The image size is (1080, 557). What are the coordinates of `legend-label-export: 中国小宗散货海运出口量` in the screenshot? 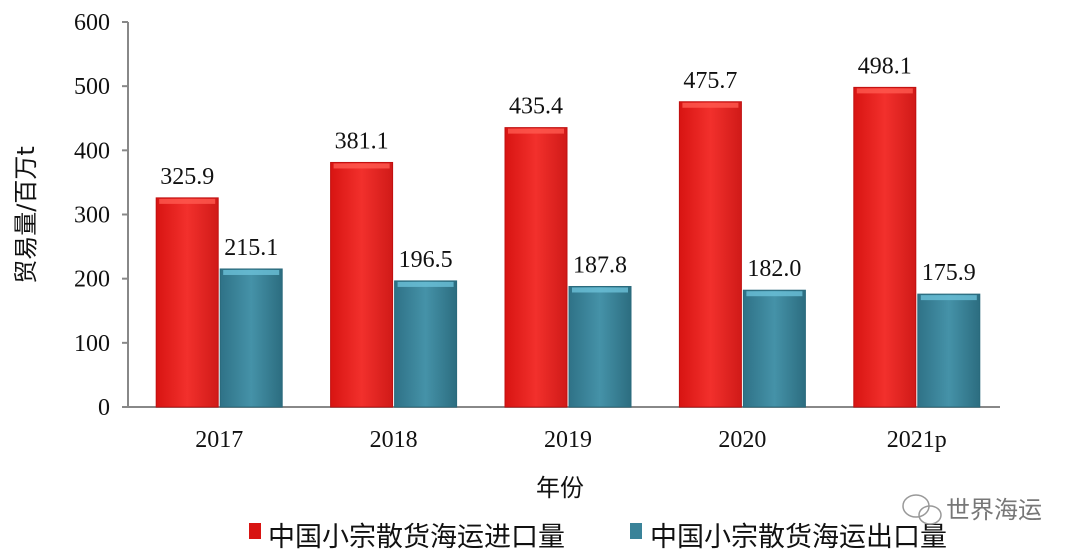 It's located at (798, 537).